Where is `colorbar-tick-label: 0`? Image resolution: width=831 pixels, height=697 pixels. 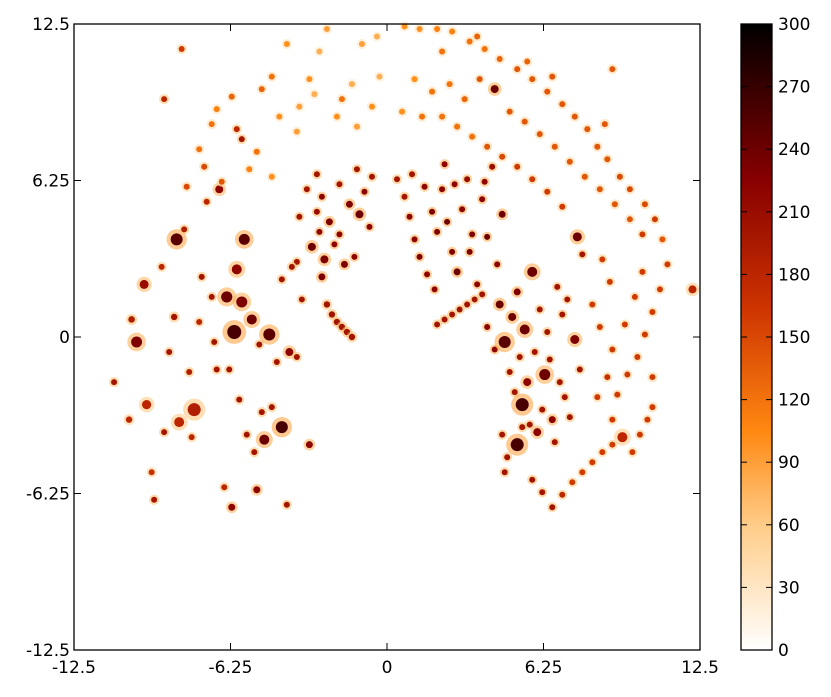
colorbar-tick-label: 0 is located at coordinates (783, 651).